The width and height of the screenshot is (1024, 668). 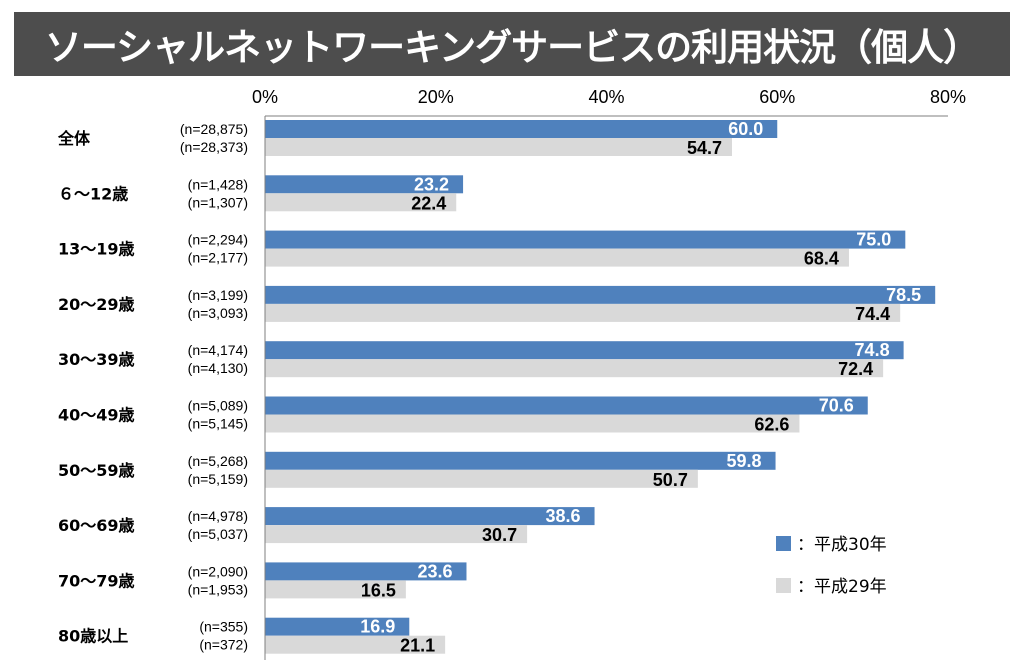 I want to click on category-label: ６～12歳, so click(x=93, y=193).